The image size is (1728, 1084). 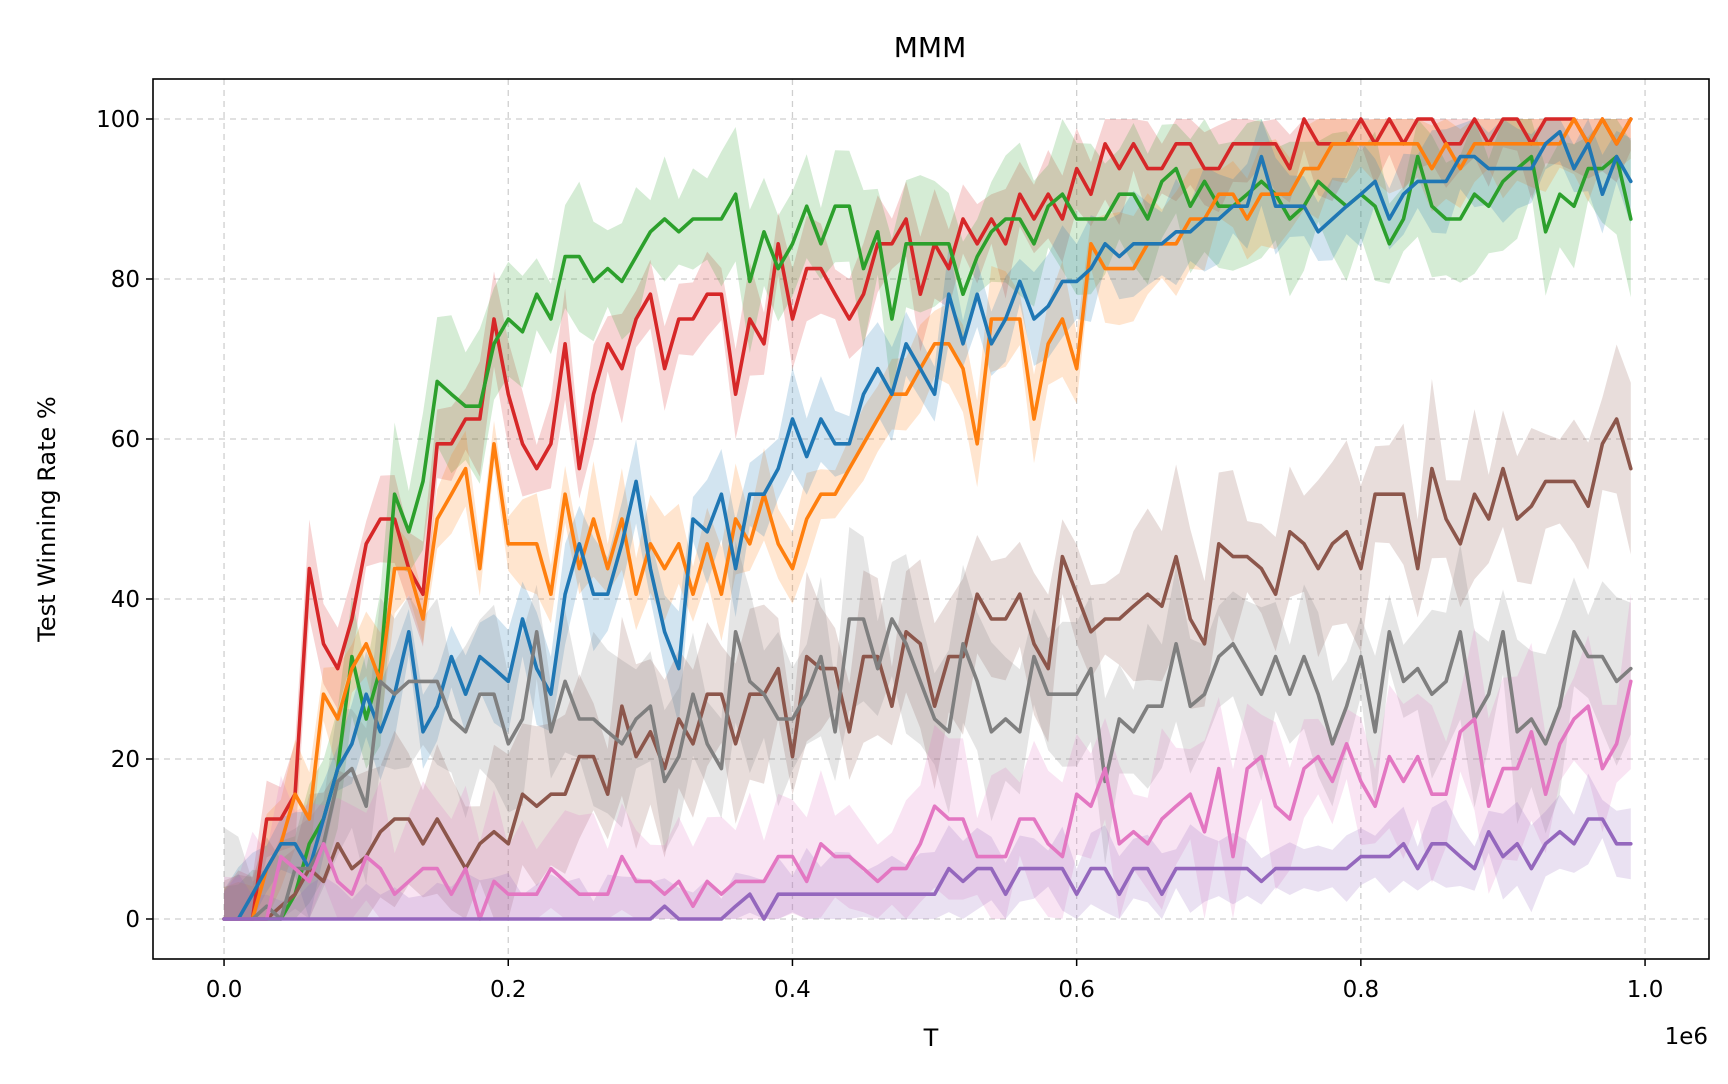 What do you see at coordinates (508, 990) in the screenshot?
I see `x-tick-label: 0.2` at bounding box center [508, 990].